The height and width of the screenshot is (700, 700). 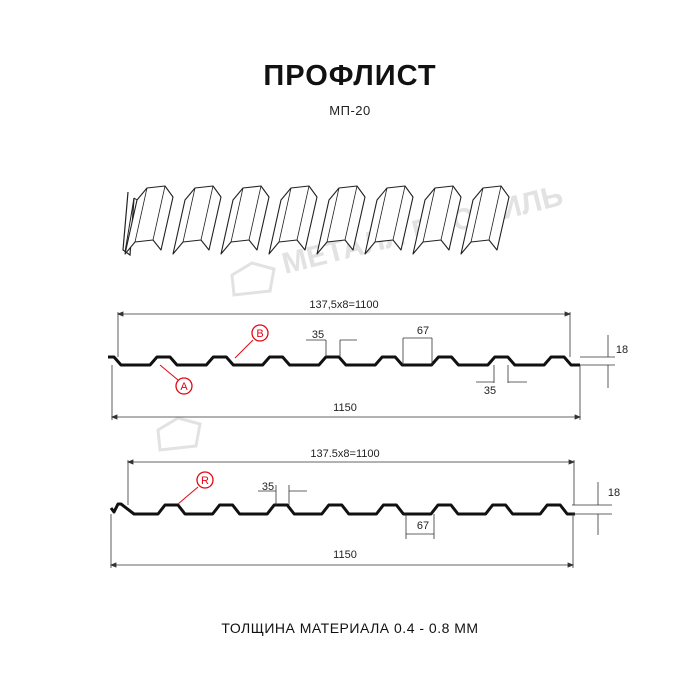 What do you see at coordinates (490, 391) in the screenshot?
I see `rib-bottom-label-a: 35` at bounding box center [490, 391].